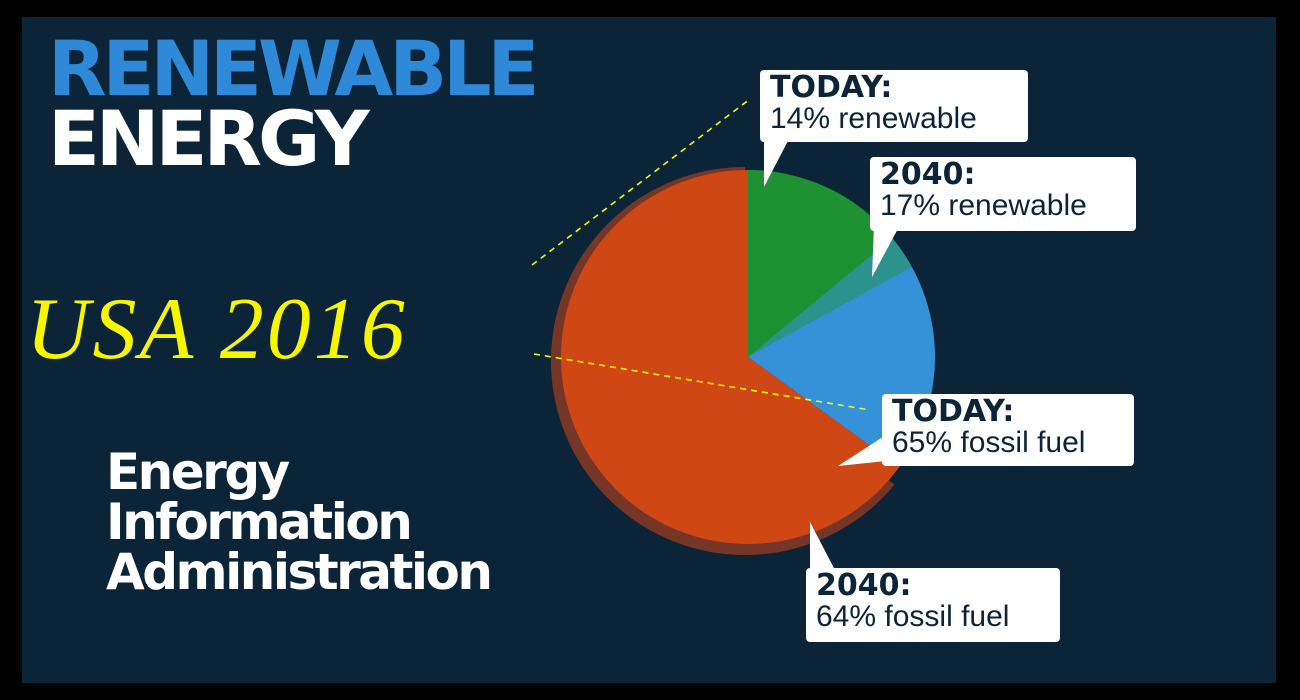 This screenshot has height=700, width=1300. What do you see at coordinates (777, 162) in the screenshot?
I see `callout-today-renewable-pointer` at bounding box center [777, 162].